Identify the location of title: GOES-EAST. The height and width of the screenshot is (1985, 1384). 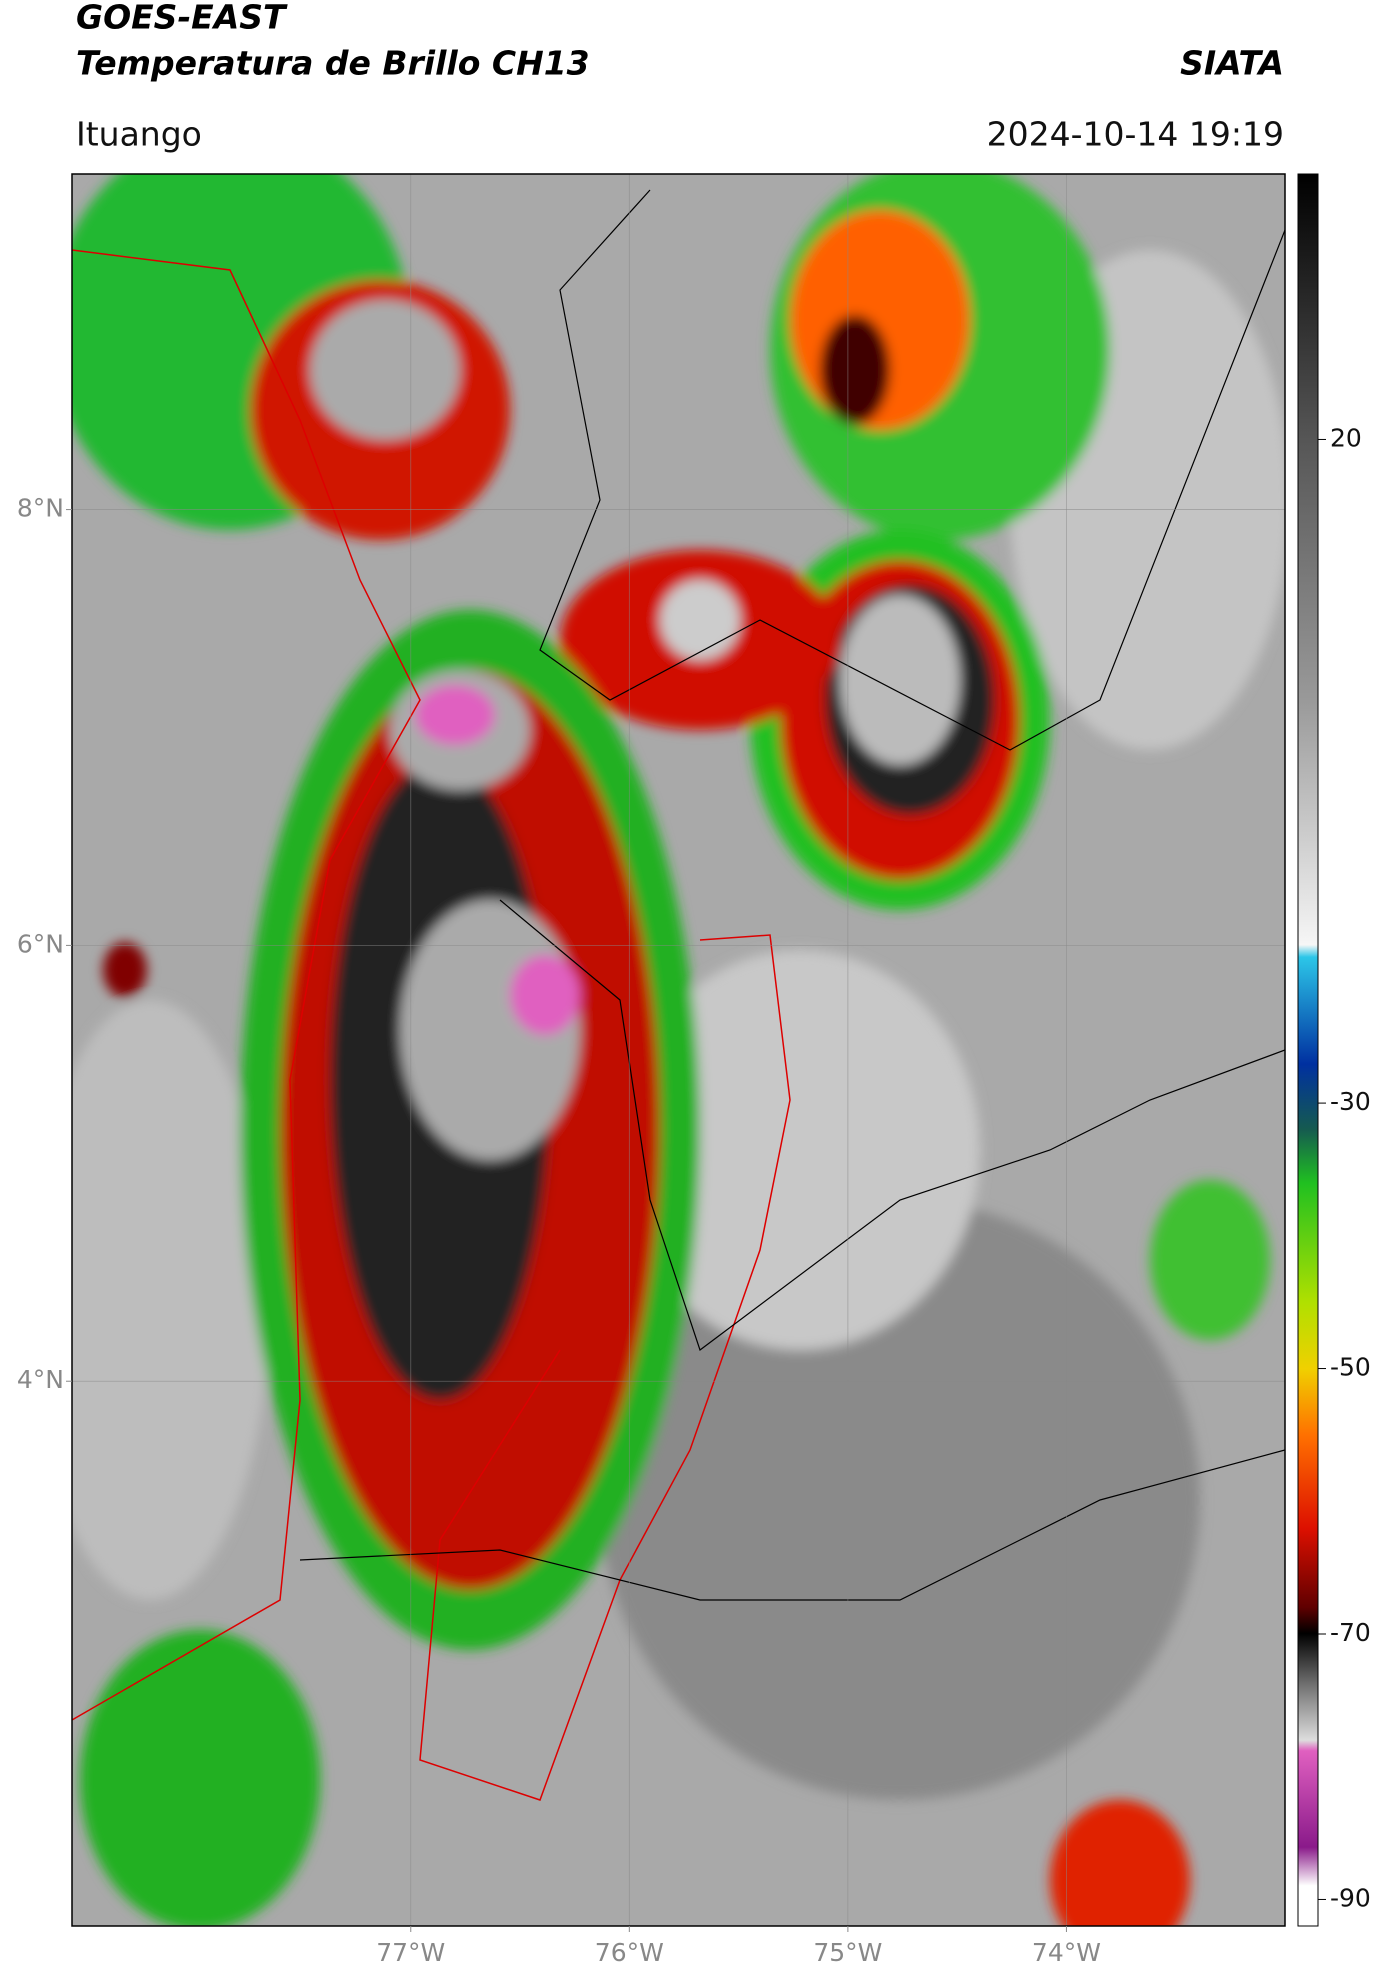
(182, 18).